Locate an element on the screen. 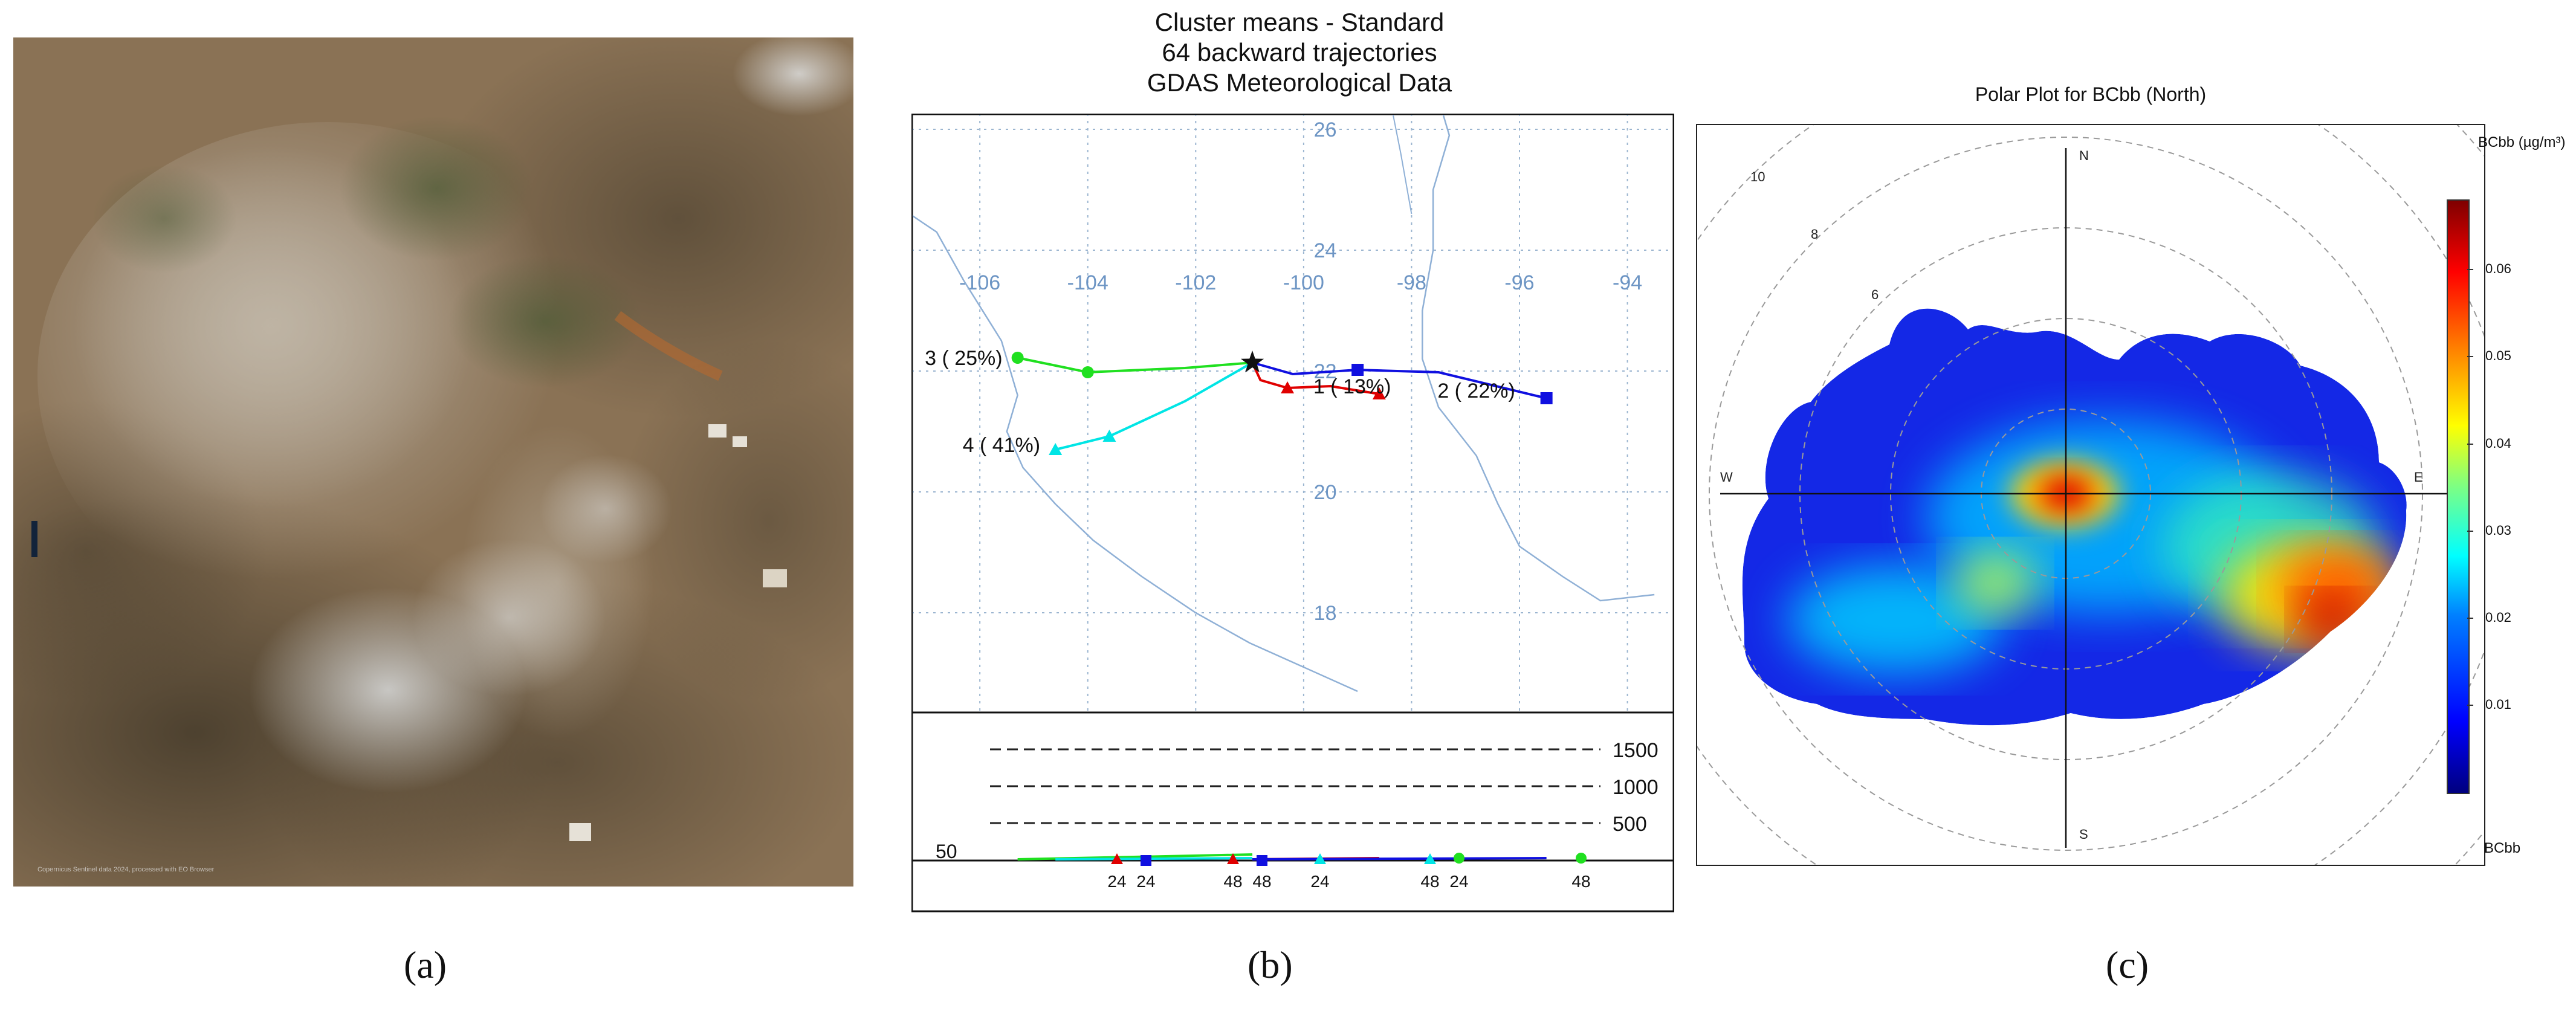  lon-tick-label: -100 is located at coordinates (1303, 282).